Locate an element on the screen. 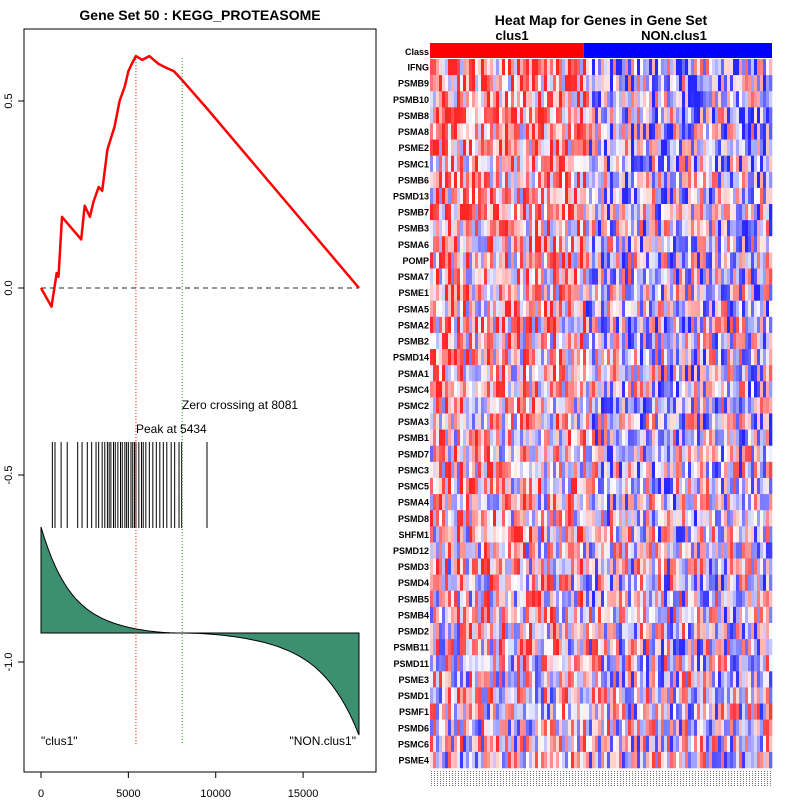 The height and width of the screenshot is (800, 800). y-tick-label: 0.5 is located at coordinates (9, 100).